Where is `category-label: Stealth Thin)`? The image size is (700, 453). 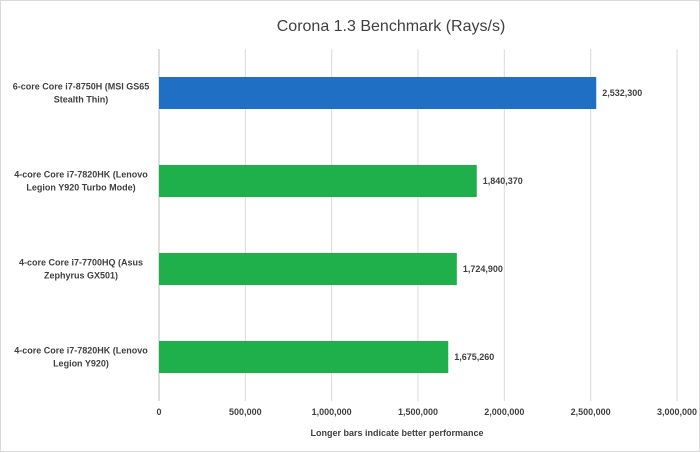
category-label: Stealth Thin) is located at coordinates (81, 100).